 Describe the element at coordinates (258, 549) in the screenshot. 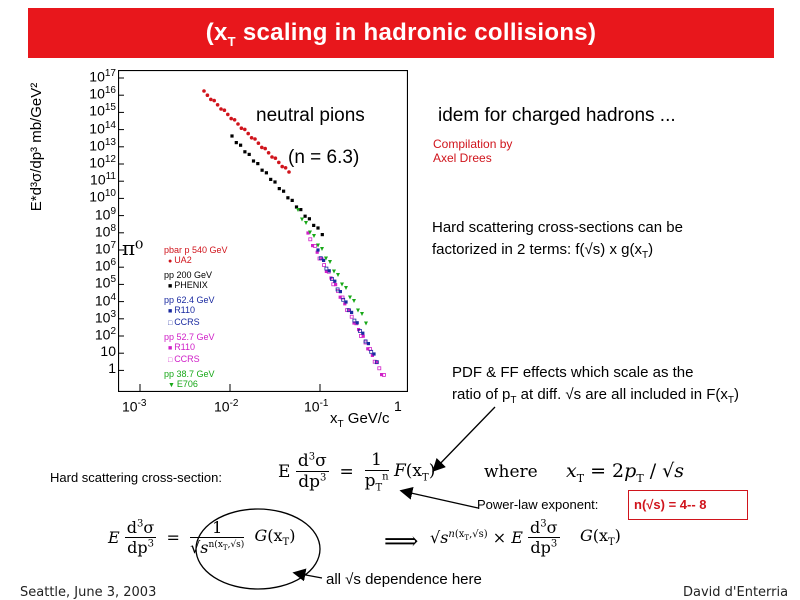

I see `sqrt-s-ellipse` at that location.